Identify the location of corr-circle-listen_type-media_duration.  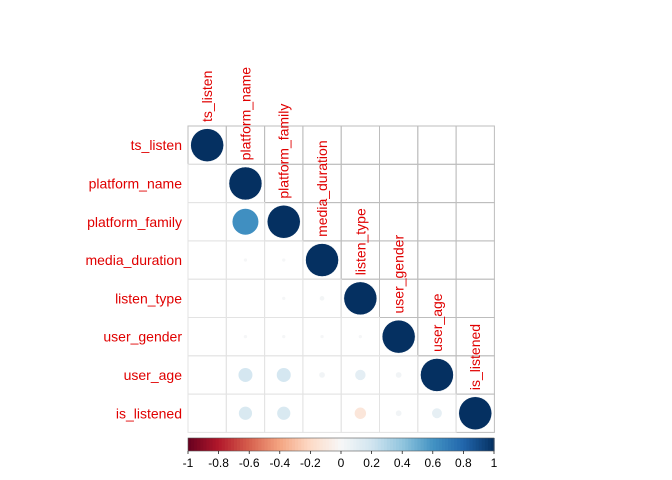
(322, 298).